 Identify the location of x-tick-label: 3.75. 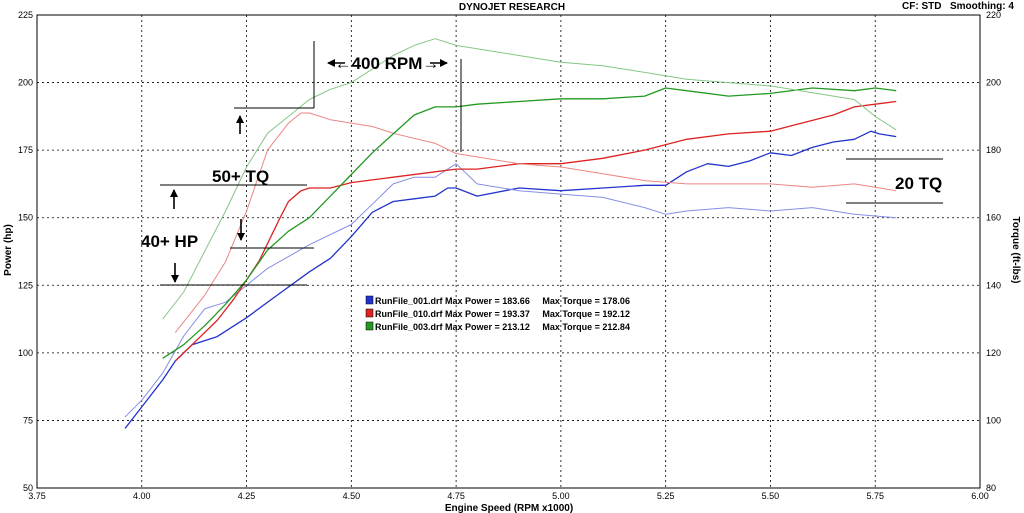
(37, 496).